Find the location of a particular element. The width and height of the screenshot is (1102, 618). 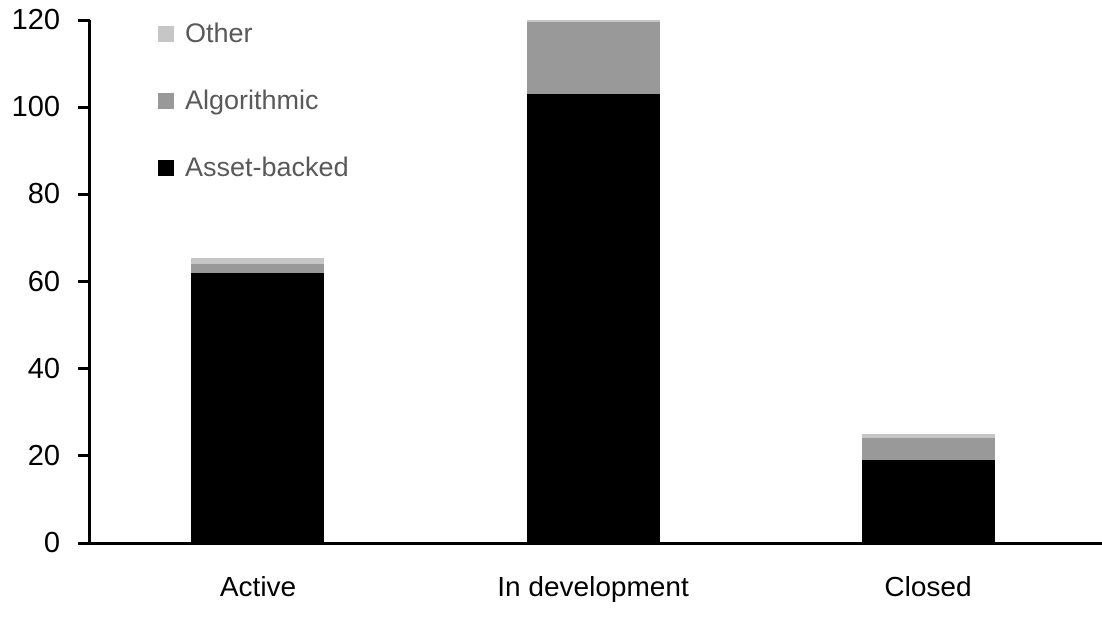

y-tick-label-40: 40 is located at coordinates (43, 368).